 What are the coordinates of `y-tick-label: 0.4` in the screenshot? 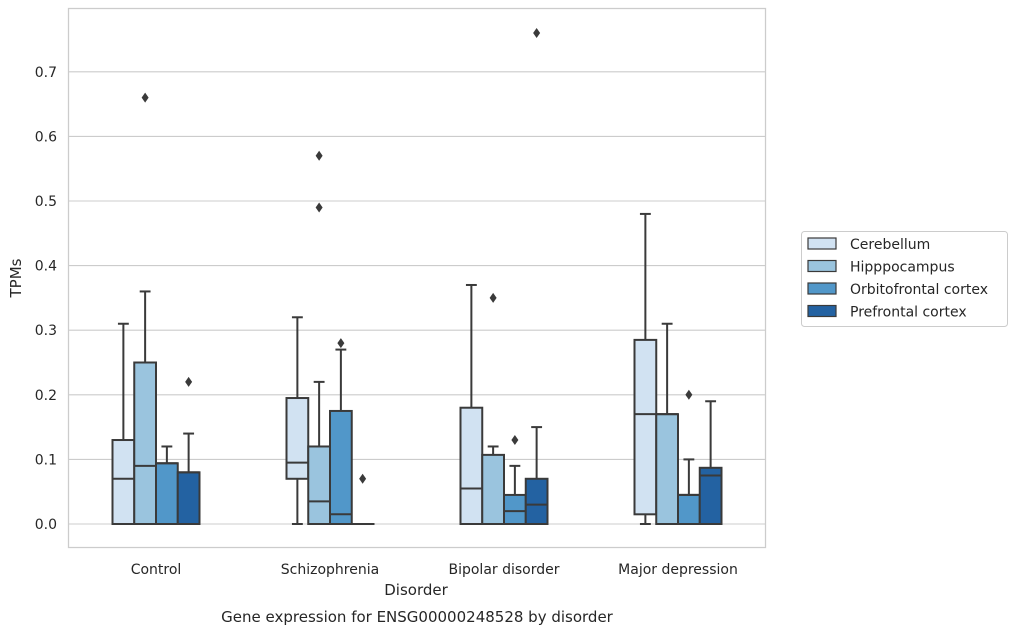 It's located at (46, 267).